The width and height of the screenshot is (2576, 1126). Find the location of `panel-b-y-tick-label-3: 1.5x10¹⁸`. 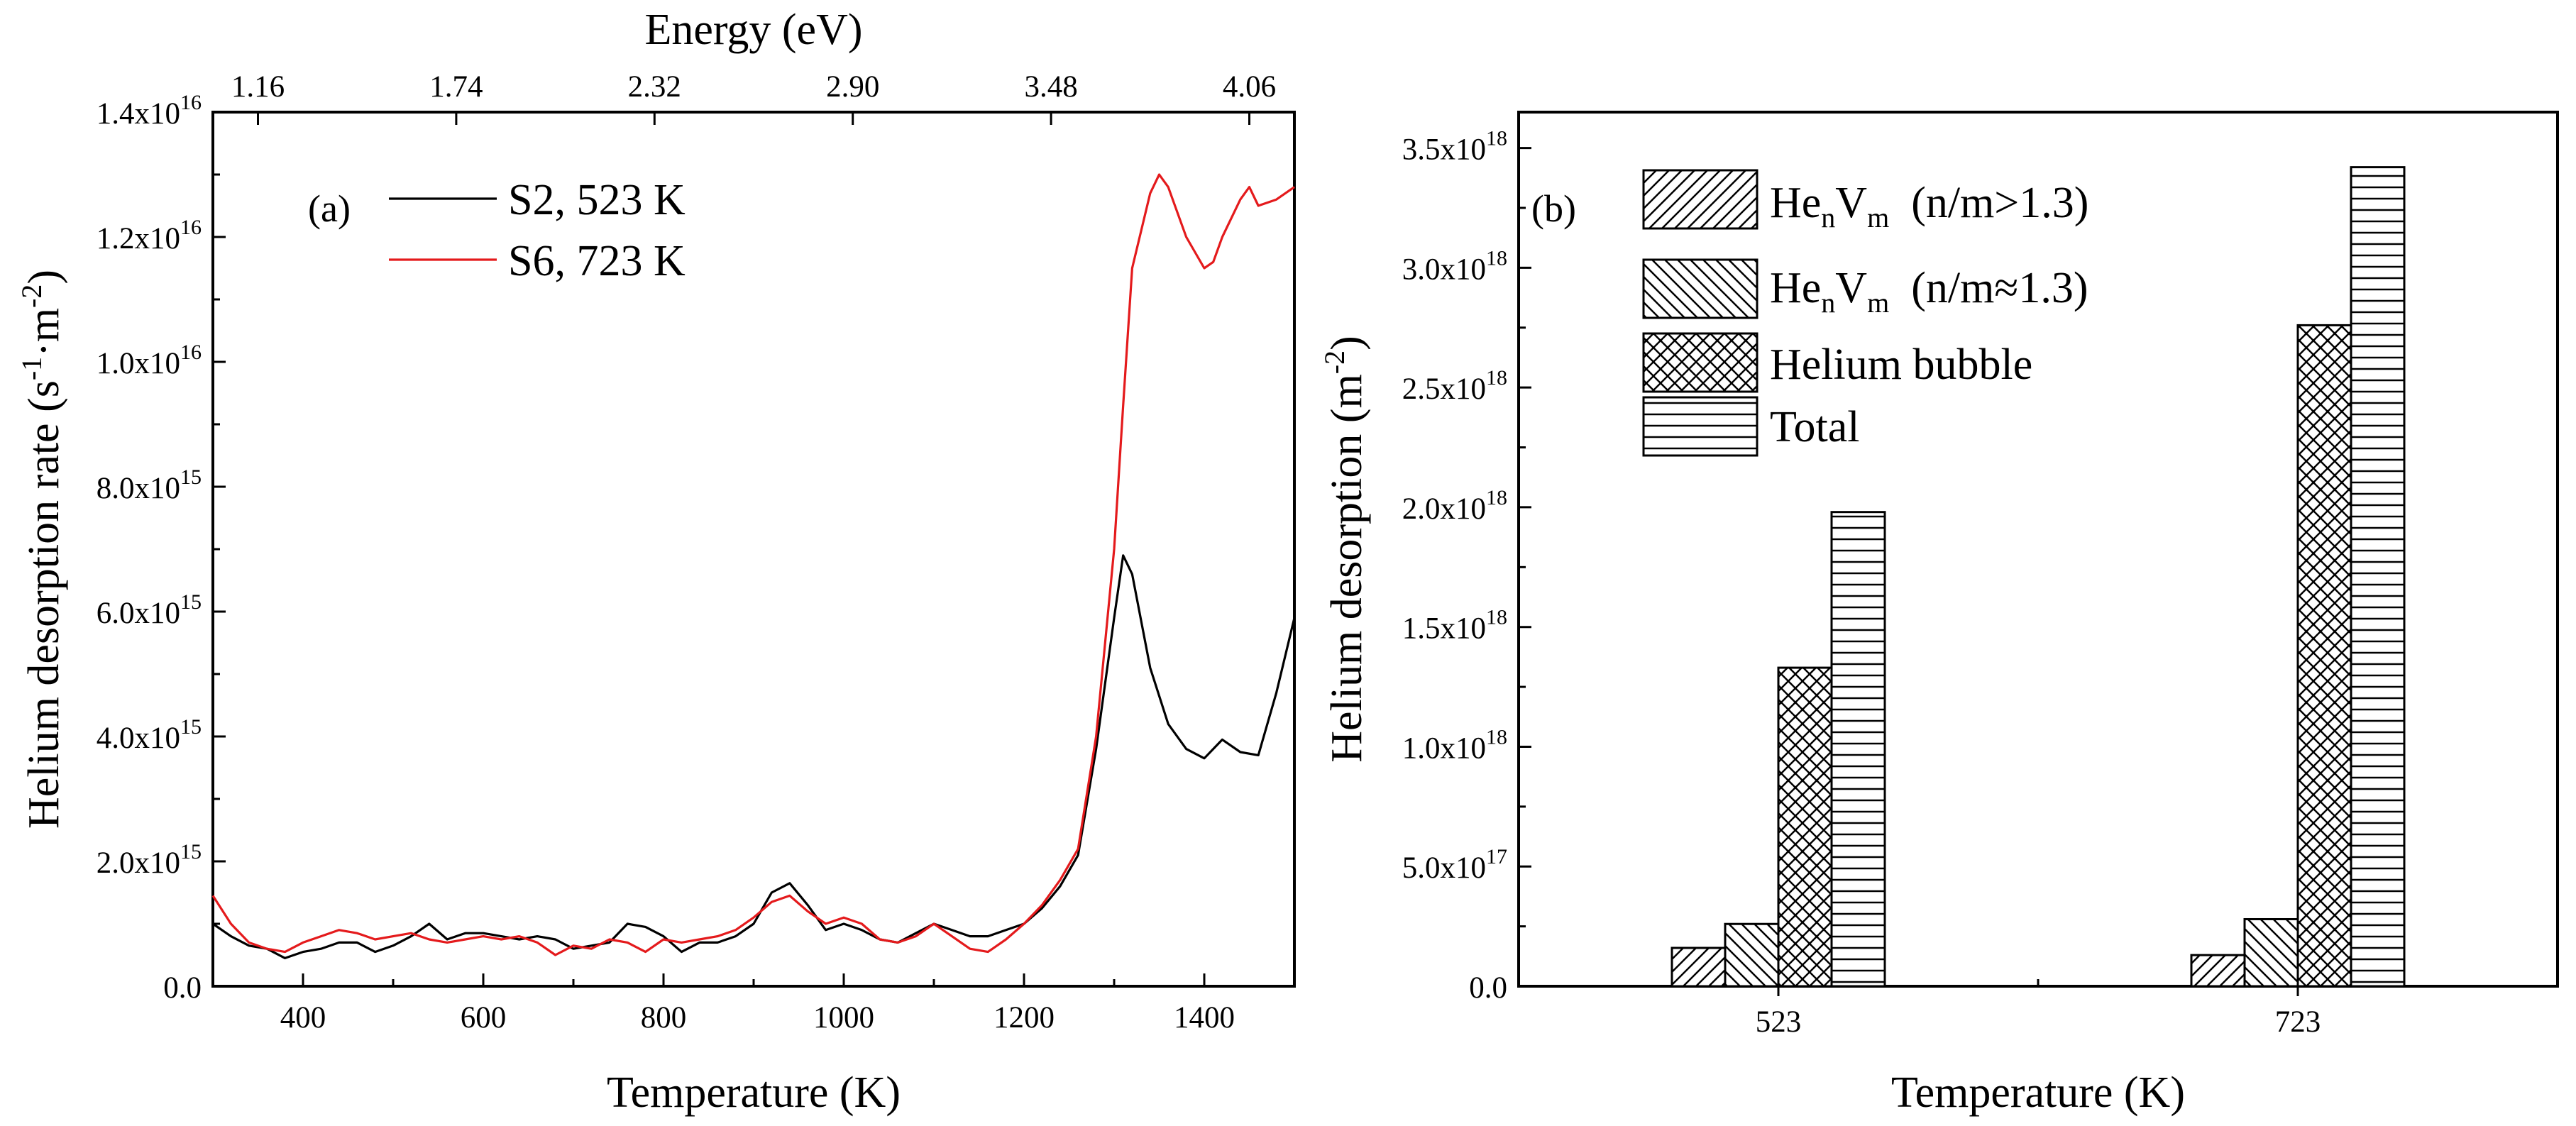

panel-b-y-tick-label-3: 1.5x10¹⁸ is located at coordinates (1454, 626).